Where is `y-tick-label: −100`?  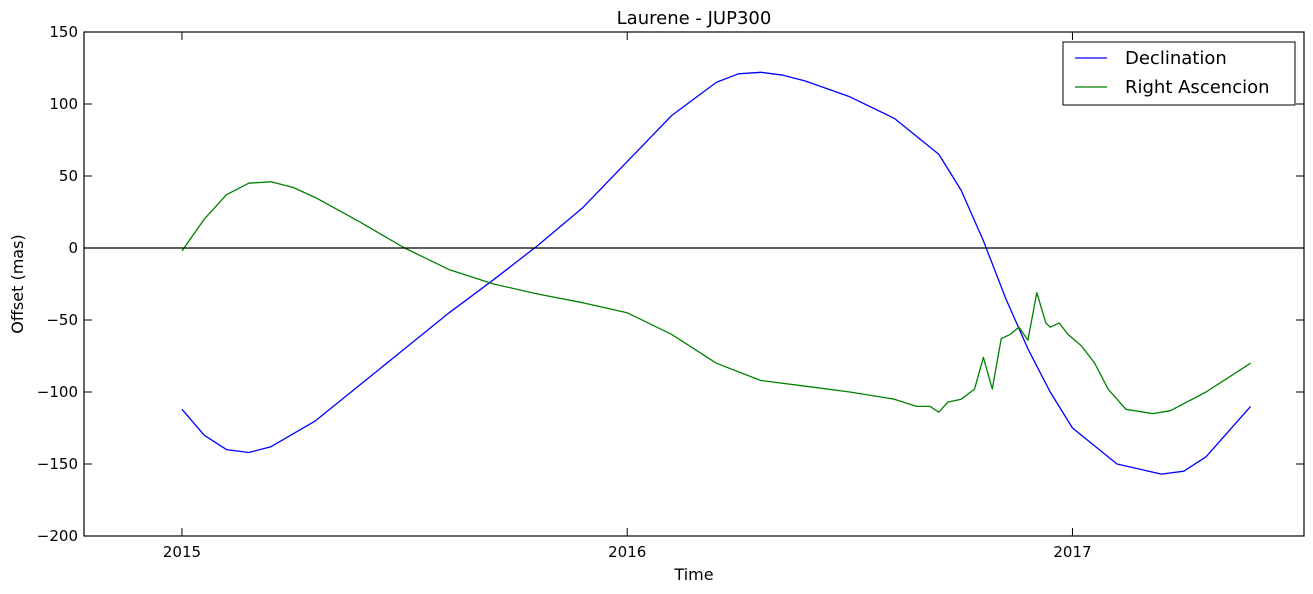 y-tick-label: −100 is located at coordinates (57, 392).